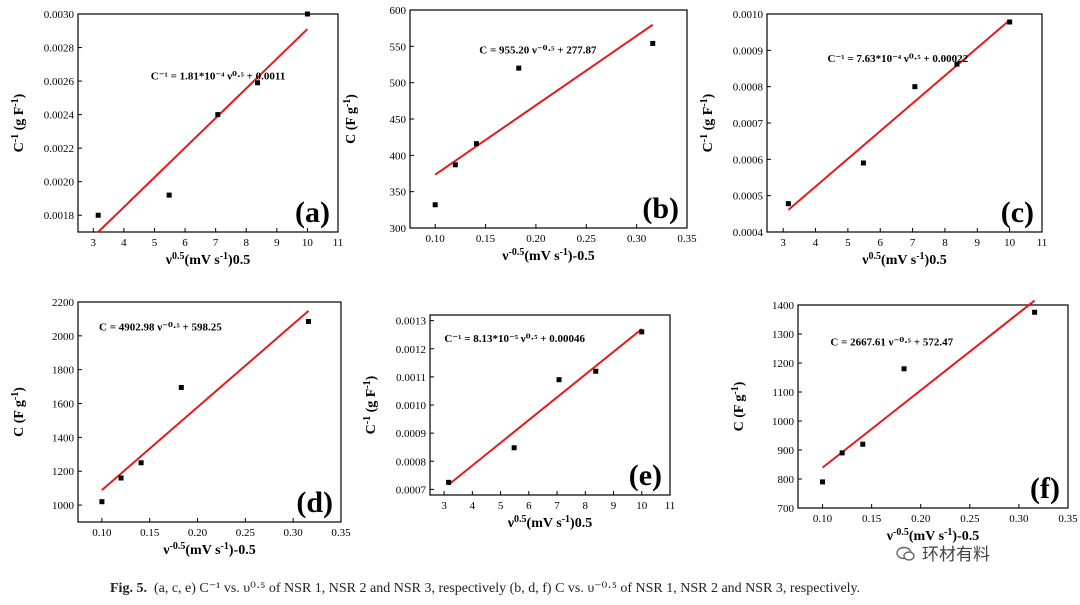 The height and width of the screenshot is (605, 1080). I want to click on y-tick-label: 1100, so click(783, 393).